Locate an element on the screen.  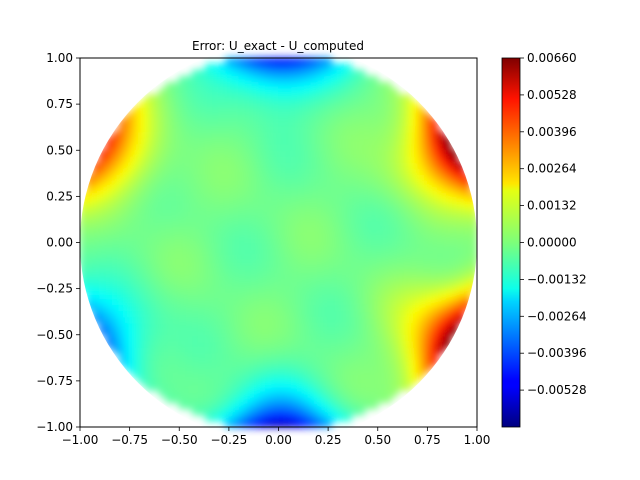
colorbar-tick-label: −0.00396 is located at coordinates (557, 353).